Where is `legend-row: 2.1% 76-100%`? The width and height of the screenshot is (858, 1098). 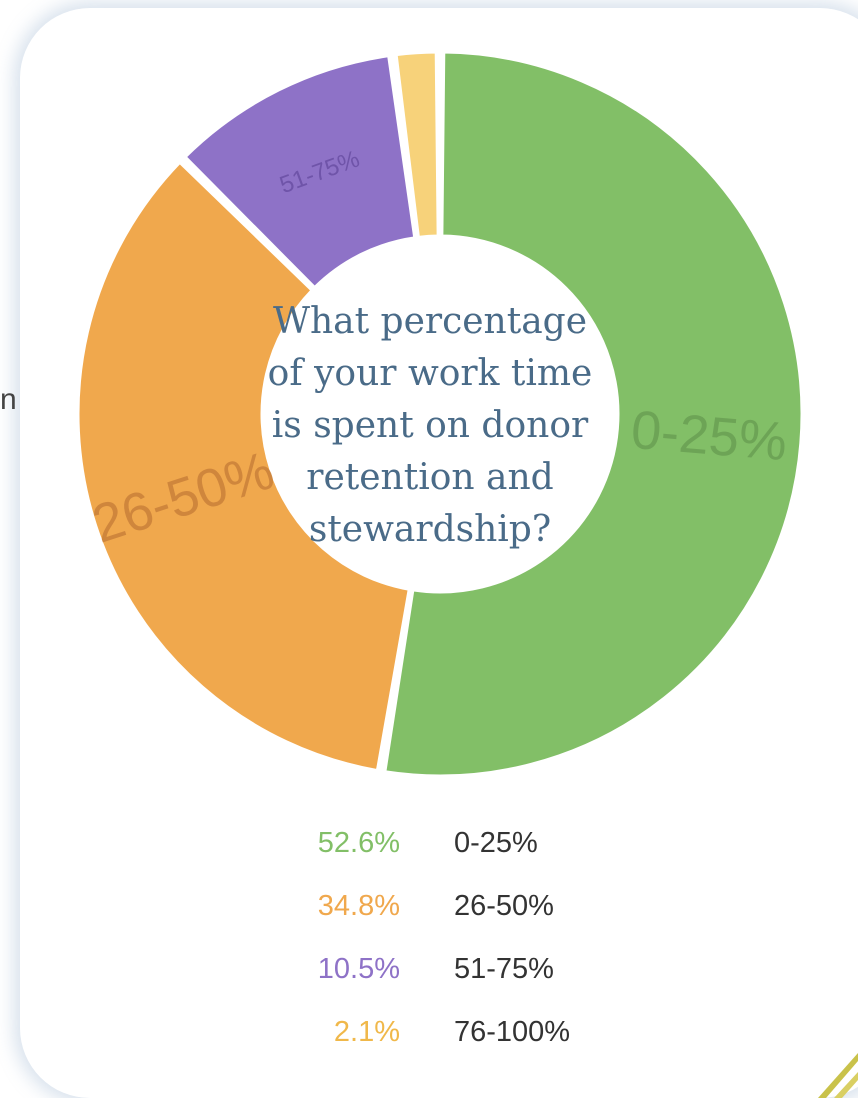
legend-row: 2.1% 76-100% is located at coordinates (450, 1032).